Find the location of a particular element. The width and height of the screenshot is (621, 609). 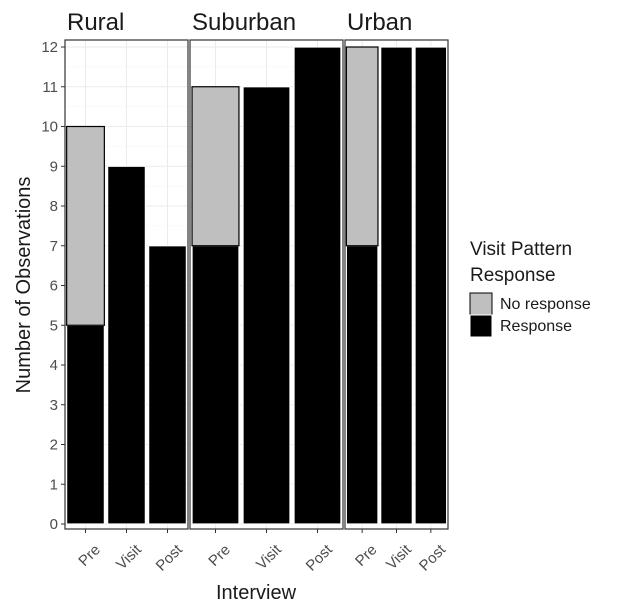

legend-title-line: Visit Pattern is located at coordinates (521, 249).